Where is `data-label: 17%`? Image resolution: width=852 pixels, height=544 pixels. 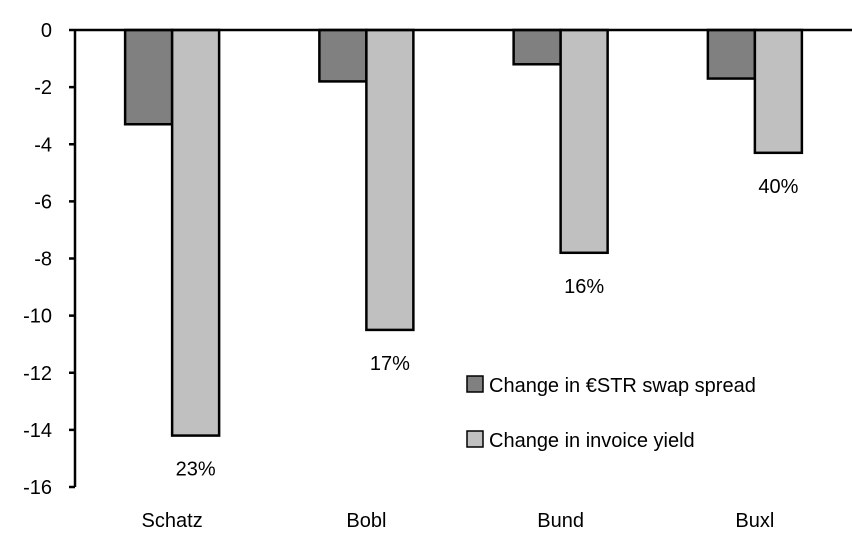
data-label: 17% is located at coordinates (390, 364).